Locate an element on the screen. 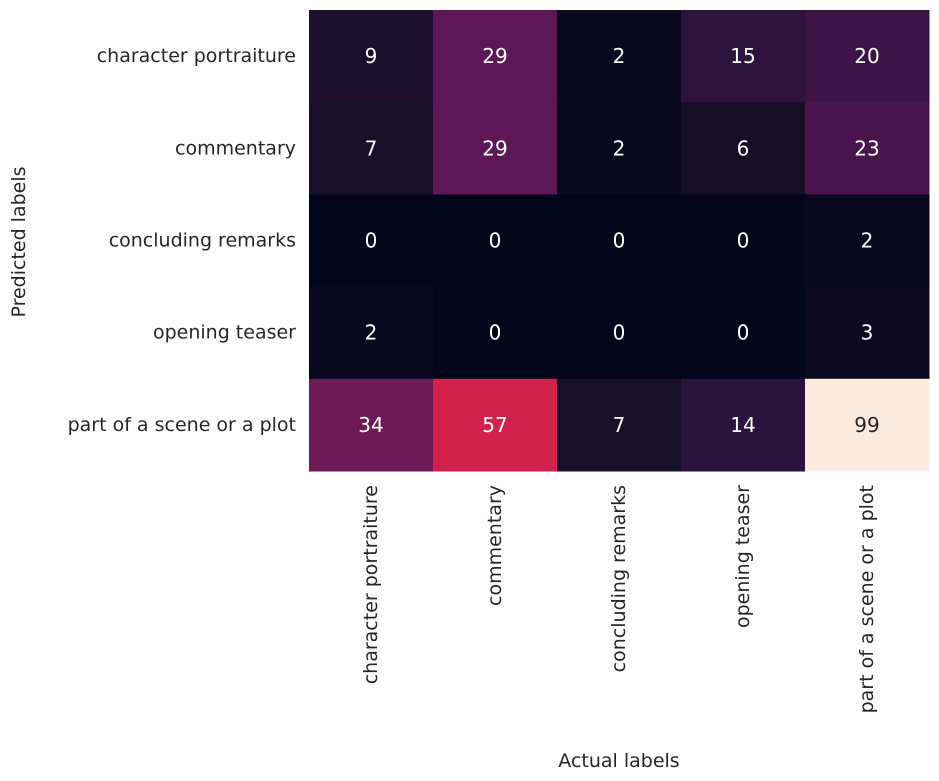 The width and height of the screenshot is (939, 781). heatmap-cell-r1-c1 is located at coordinates (495, 148).